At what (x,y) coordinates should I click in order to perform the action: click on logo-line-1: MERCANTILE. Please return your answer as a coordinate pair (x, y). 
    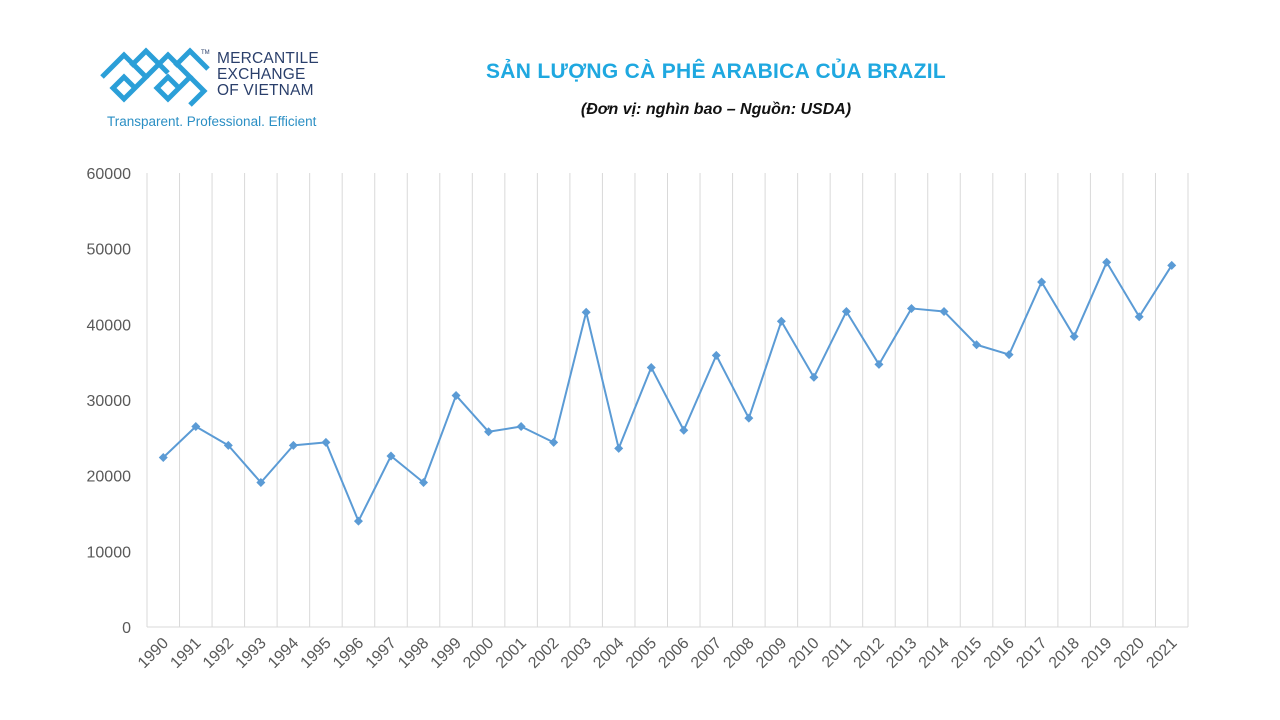
    Looking at the image, I should click on (268, 58).